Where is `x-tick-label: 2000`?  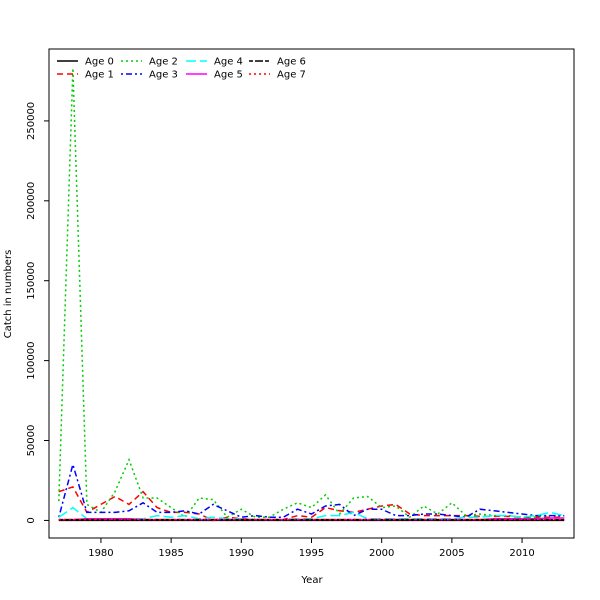
x-tick-label: 2000 is located at coordinates (381, 553).